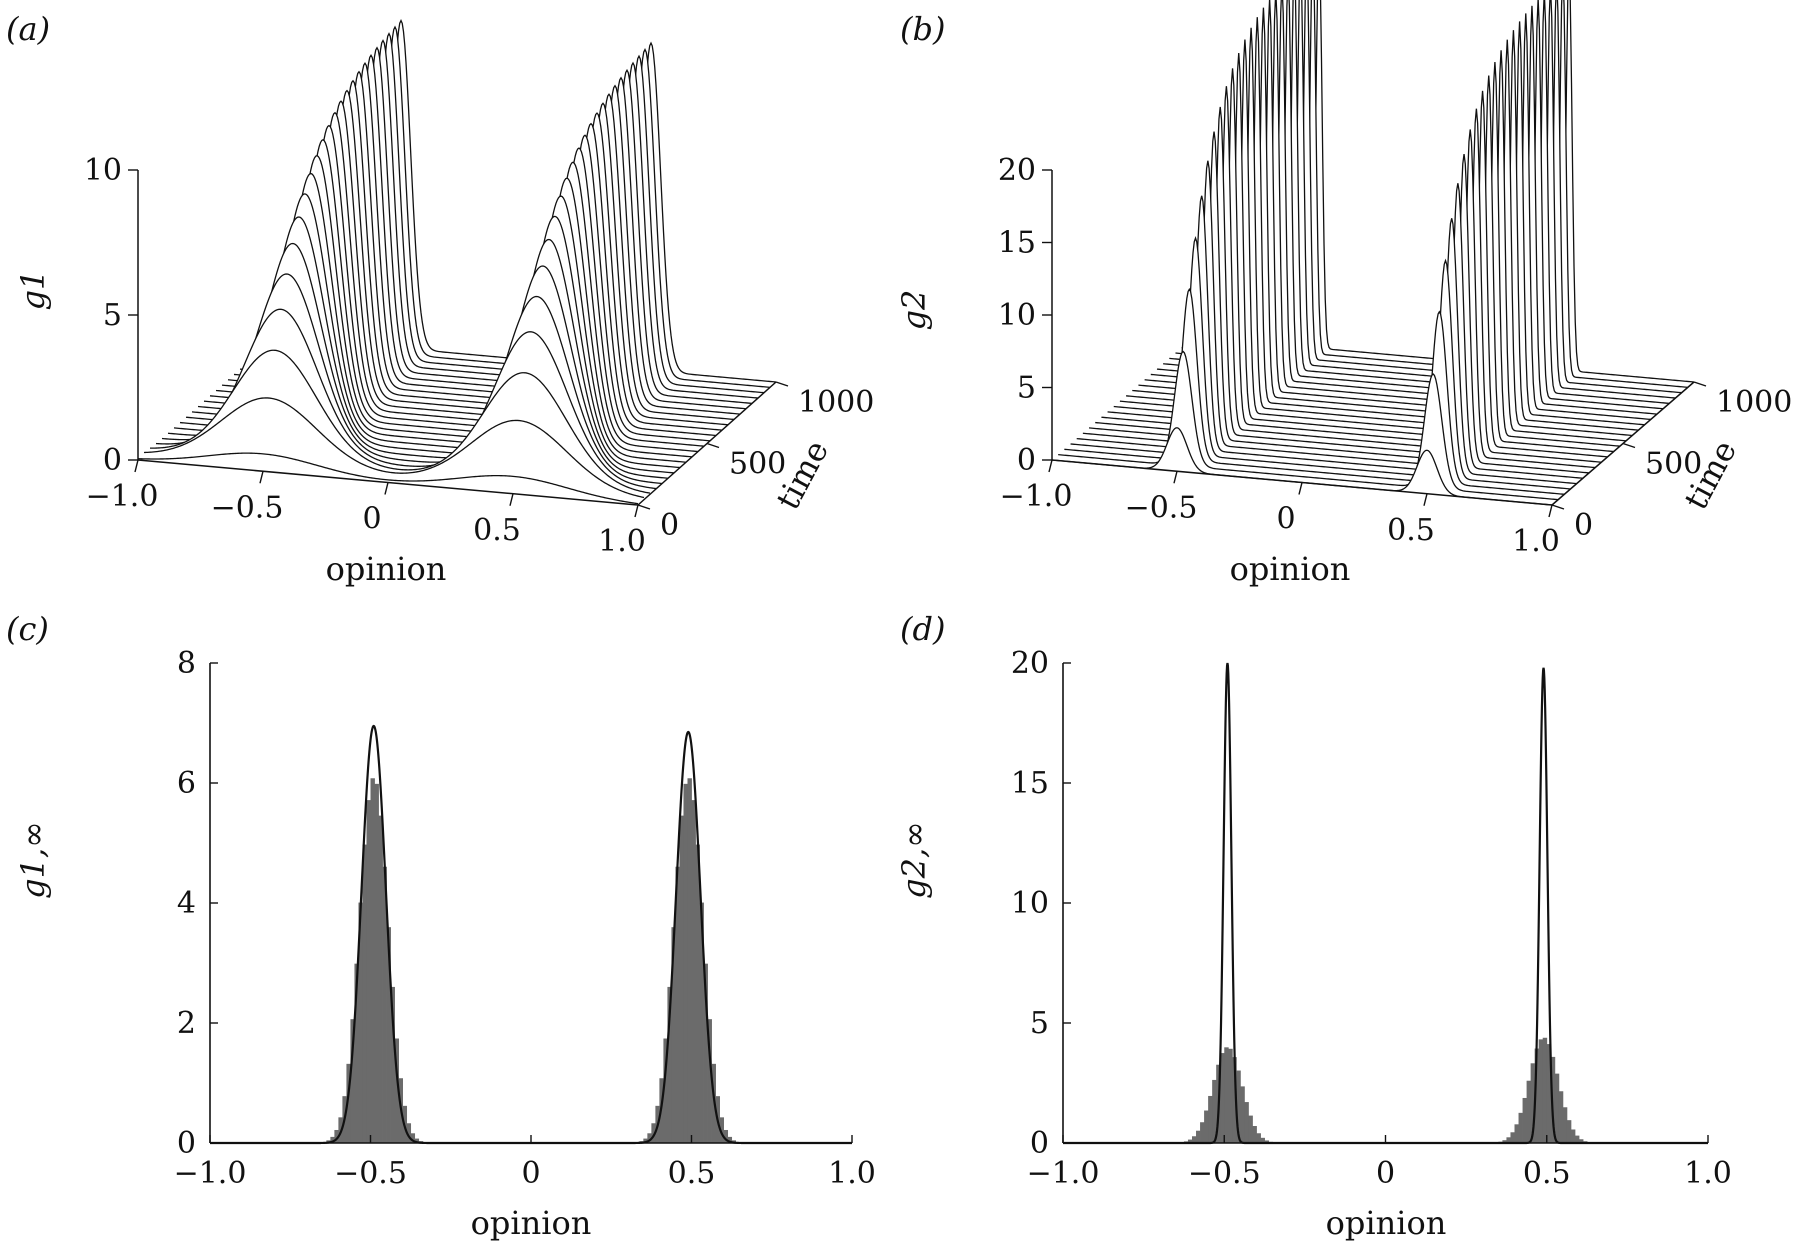 The height and width of the screenshot is (1244, 1800). I want to click on density-curve, so click(531, 934).